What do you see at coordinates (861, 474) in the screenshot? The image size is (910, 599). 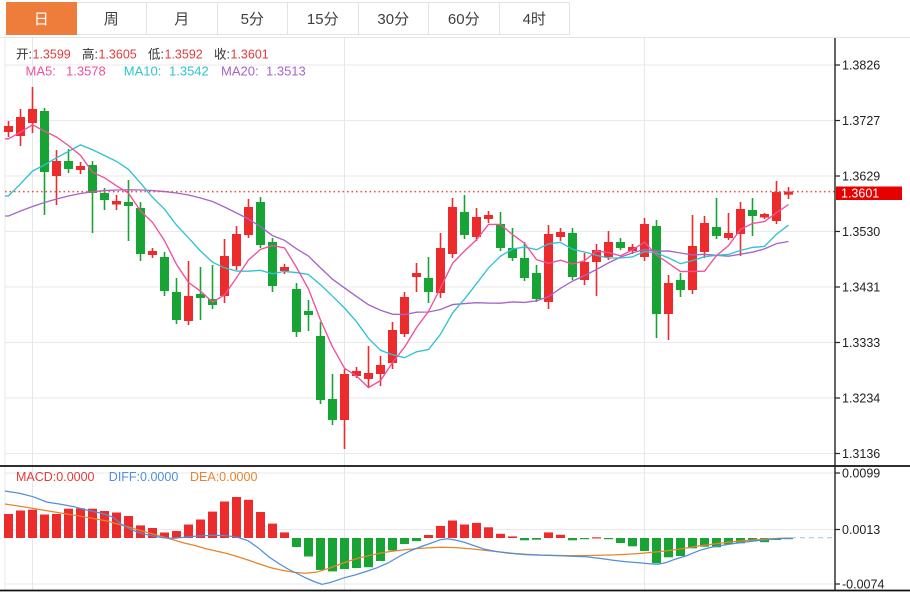 I see `svg-text: 0.0099` at bounding box center [861, 474].